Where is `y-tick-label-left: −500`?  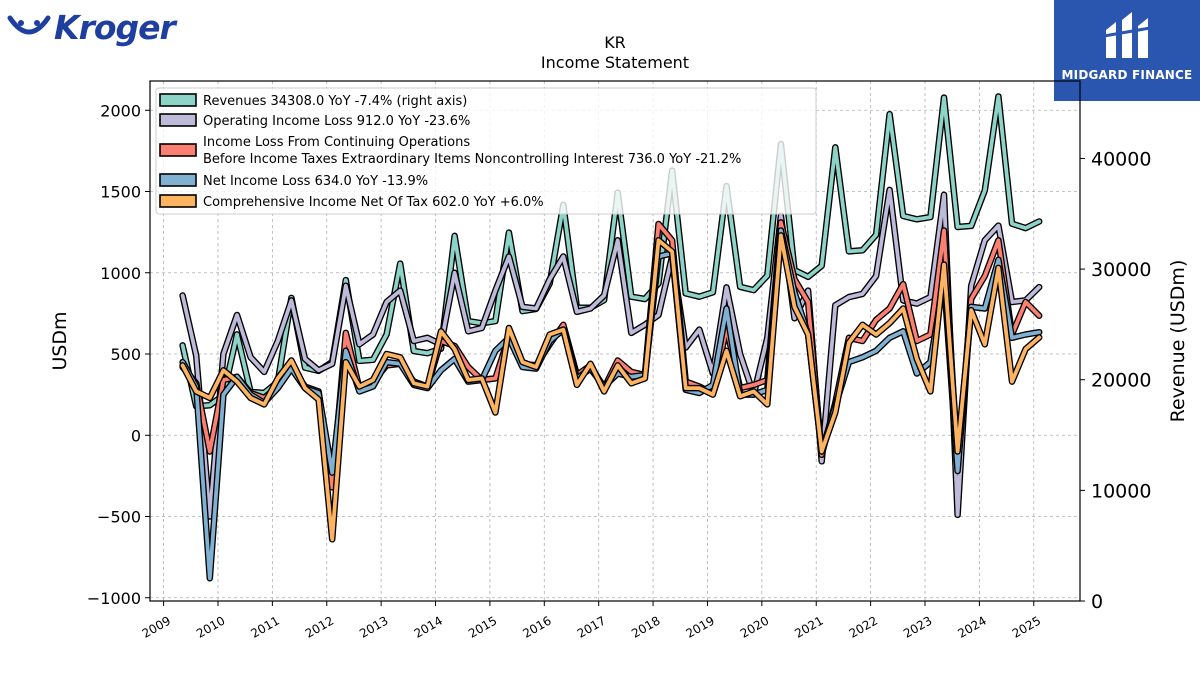
y-tick-label-left: −500 is located at coordinates (119, 517).